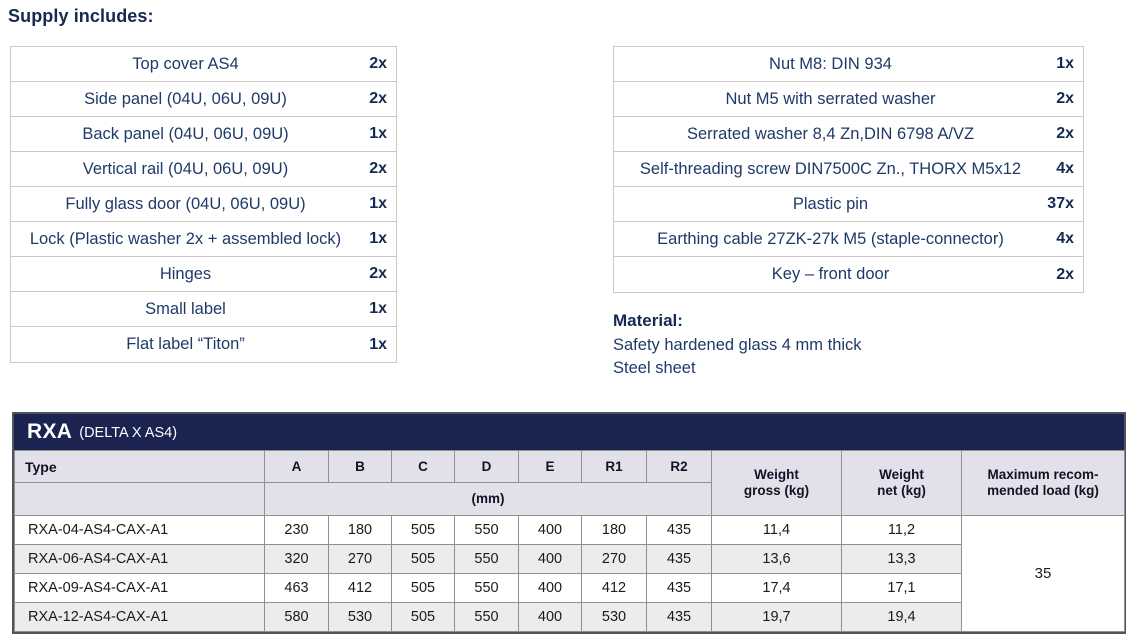  What do you see at coordinates (830, 203) in the screenshot?
I see `supply-item-label: Plastic pin` at bounding box center [830, 203].